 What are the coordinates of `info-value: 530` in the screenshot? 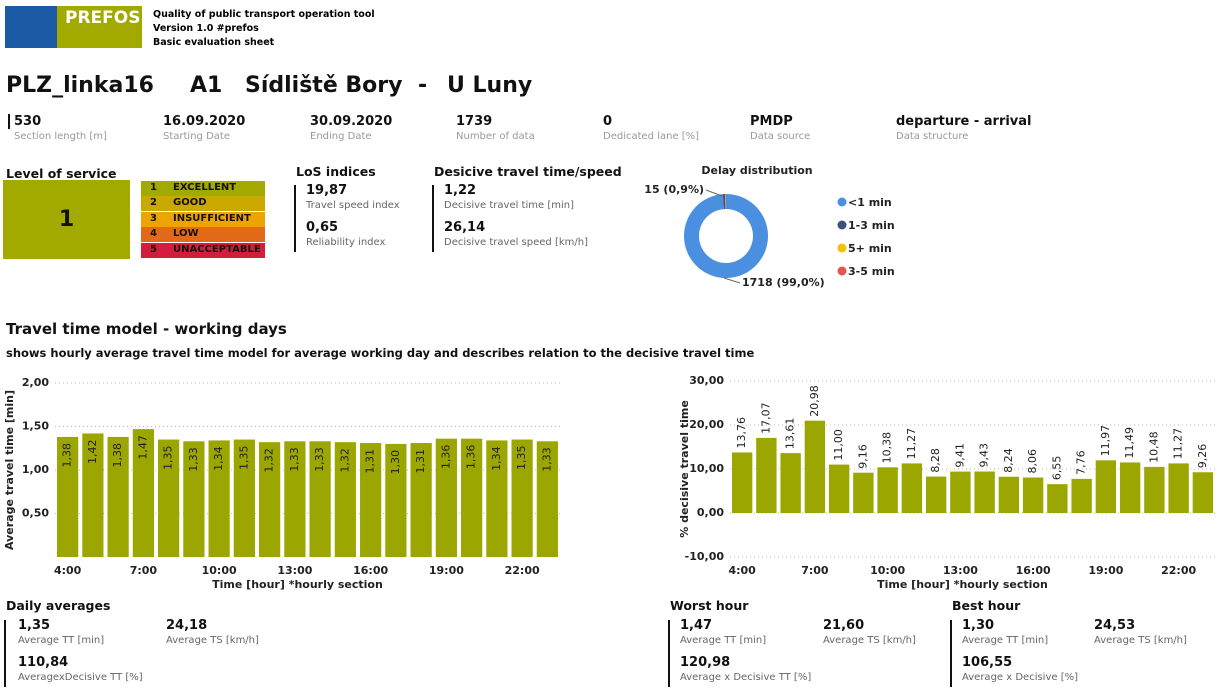 It's located at (24, 121).